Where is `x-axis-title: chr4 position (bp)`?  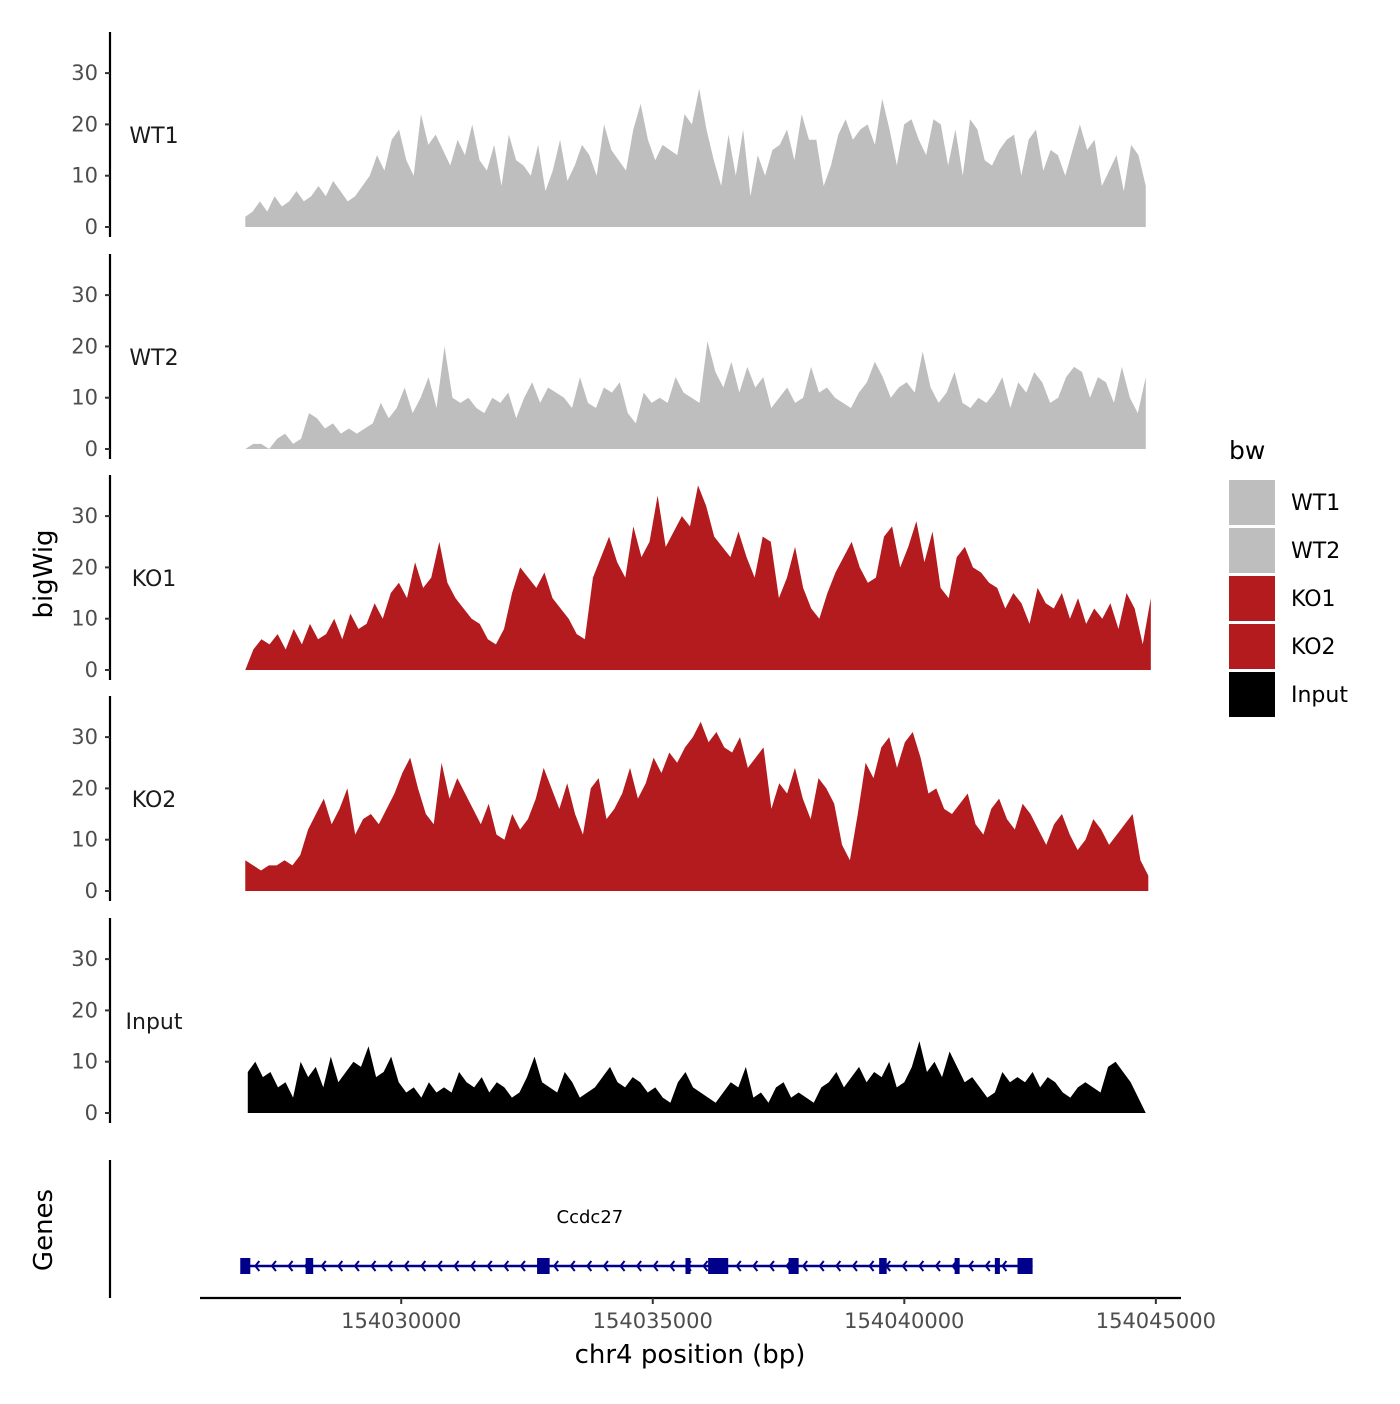 x-axis-title: chr4 position (bp) is located at coordinates (690, 1355).